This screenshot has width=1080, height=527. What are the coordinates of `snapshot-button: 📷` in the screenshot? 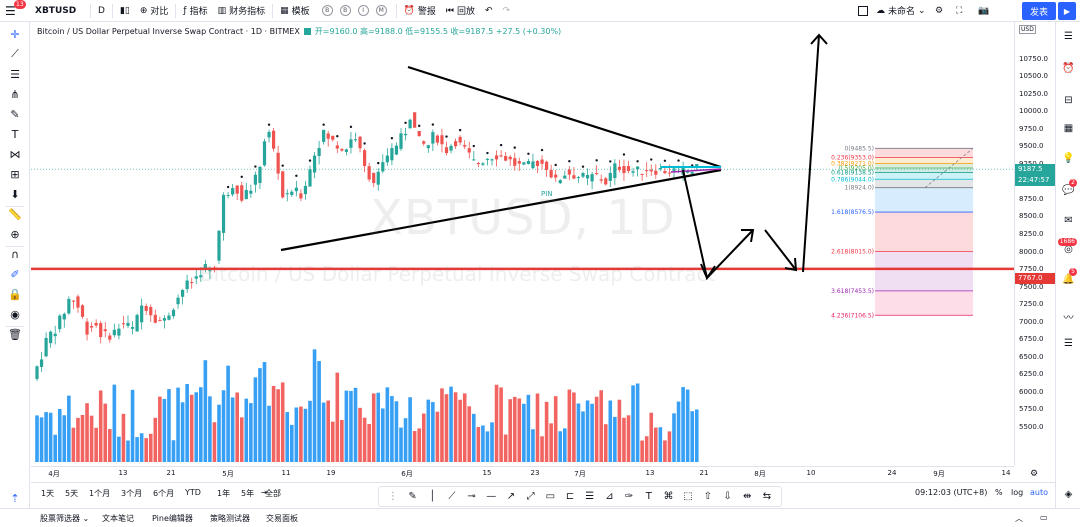 It's located at (983, 11).